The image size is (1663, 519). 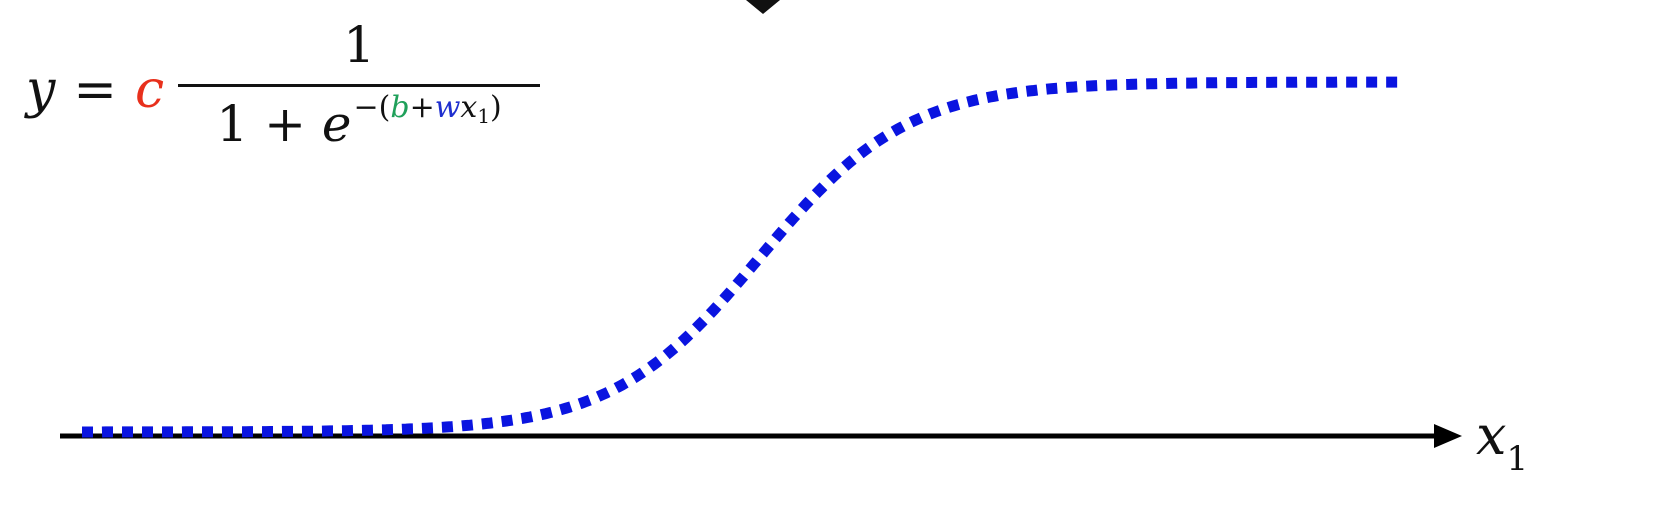 I want to click on exp-base-e: e, so click(x=336, y=124).